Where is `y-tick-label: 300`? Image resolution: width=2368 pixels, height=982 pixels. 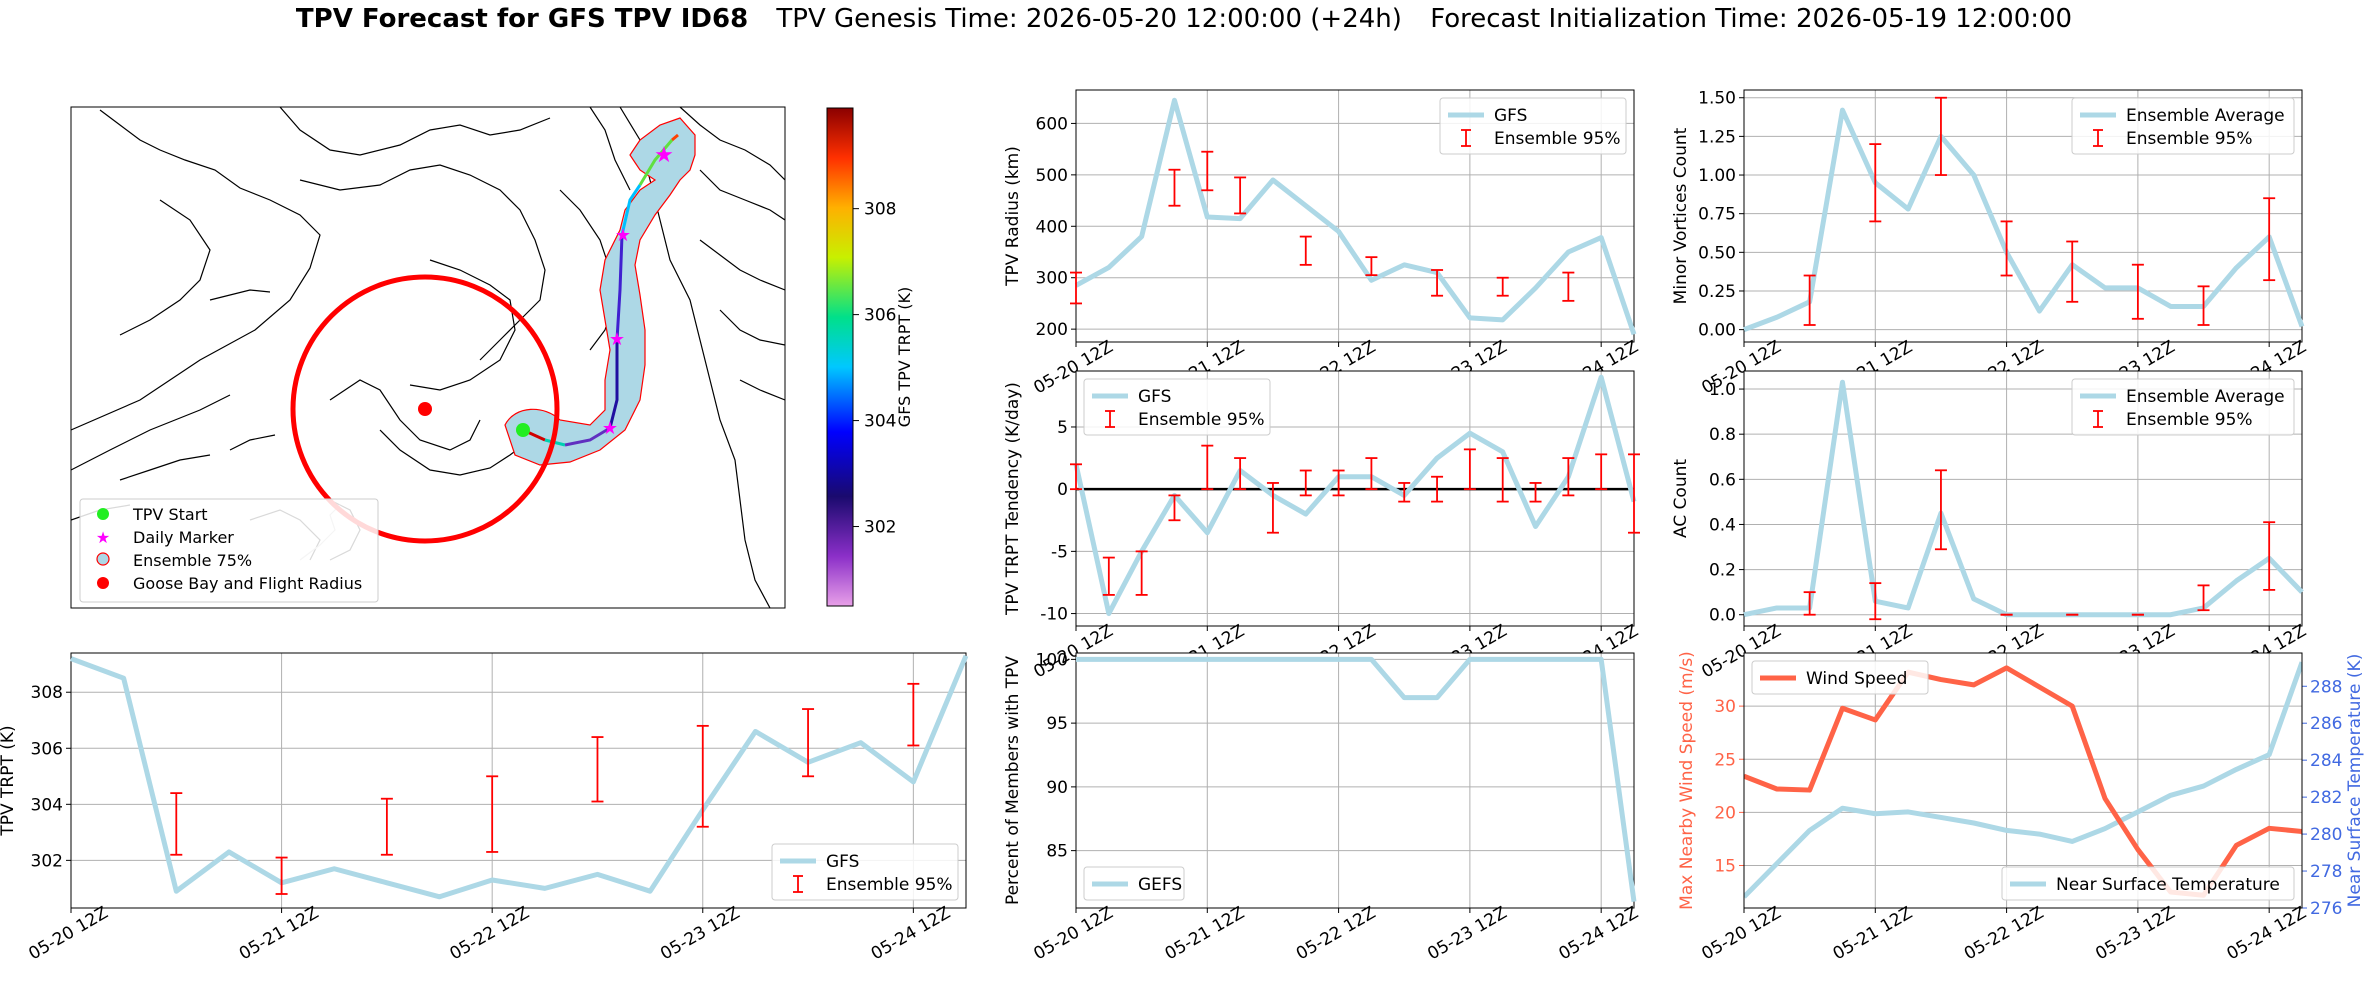
y-tick-label: 300 is located at coordinates (1052, 279).